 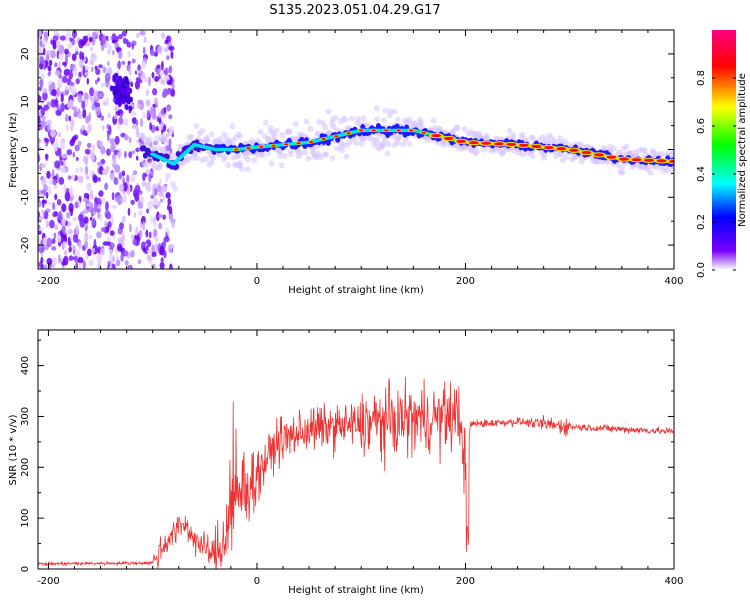 I want to click on spectrogram-y-label: Frequency (Hz), so click(x=13, y=150).